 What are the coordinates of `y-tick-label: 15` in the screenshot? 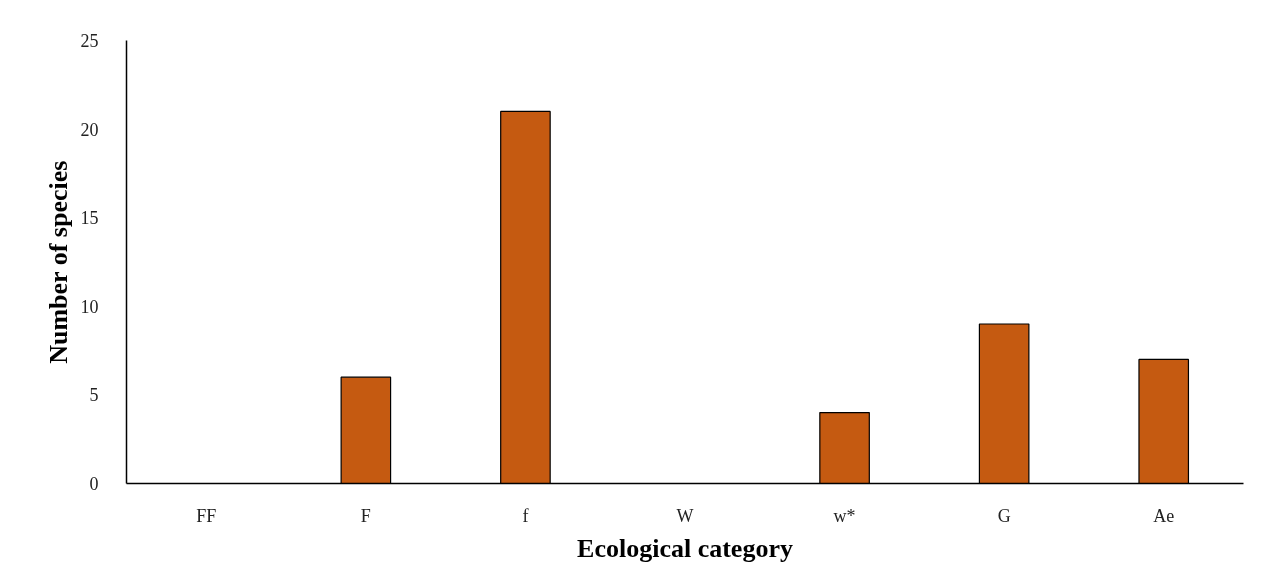 It's located at (89, 218).